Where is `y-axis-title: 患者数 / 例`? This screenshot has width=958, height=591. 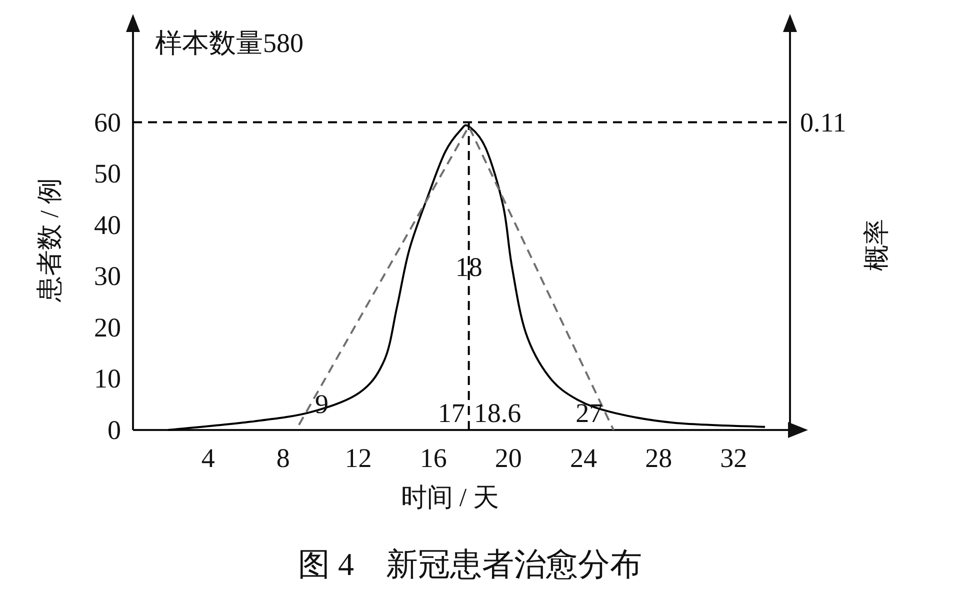
y-axis-title: 患者数 / 例 is located at coordinates (49, 241).